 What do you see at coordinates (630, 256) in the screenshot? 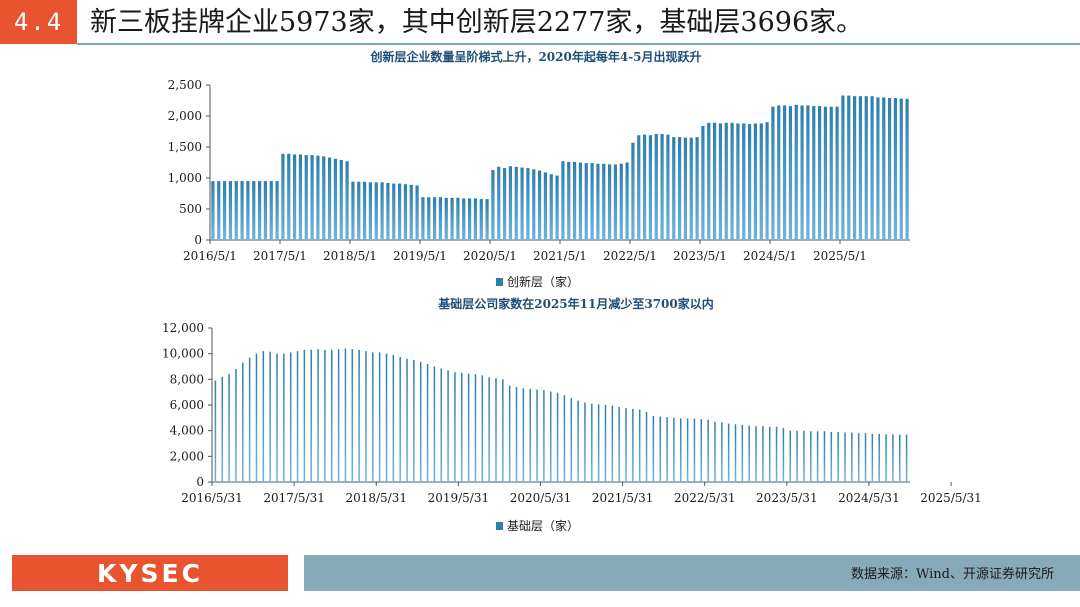
I see `x-tick-label: 2022/5/1` at bounding box center [630, 256].